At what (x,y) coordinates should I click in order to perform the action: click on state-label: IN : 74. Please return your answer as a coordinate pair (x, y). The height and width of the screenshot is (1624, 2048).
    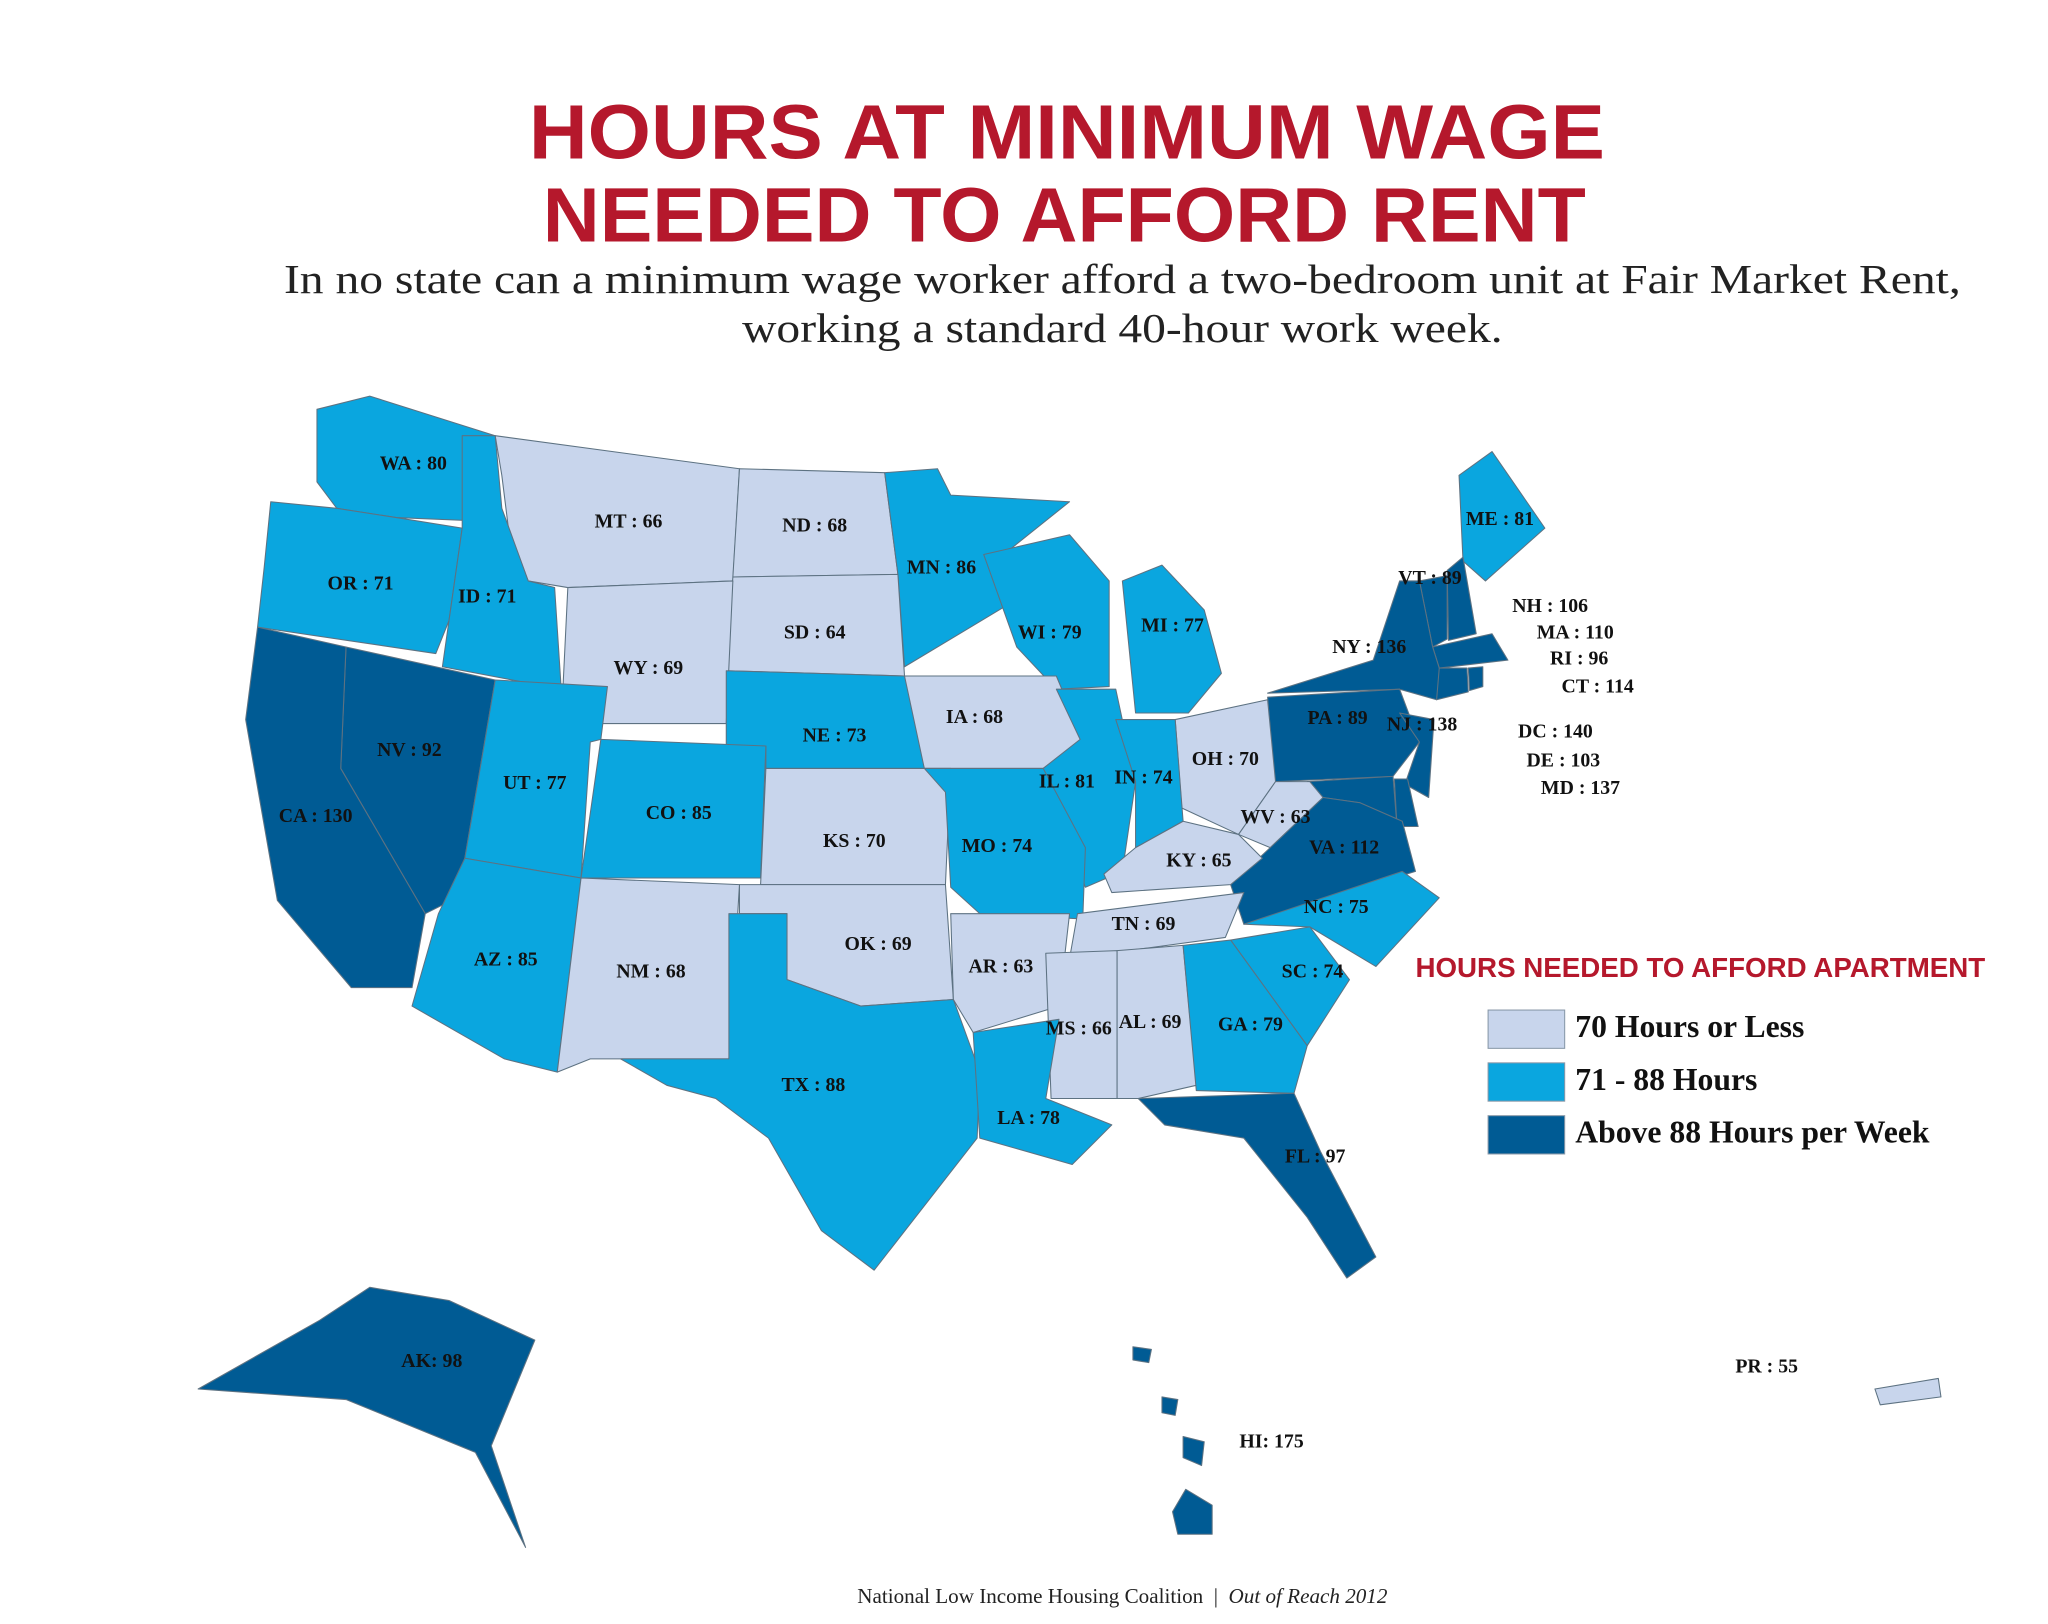
    Looking at the image, I should click on (1143, 778).